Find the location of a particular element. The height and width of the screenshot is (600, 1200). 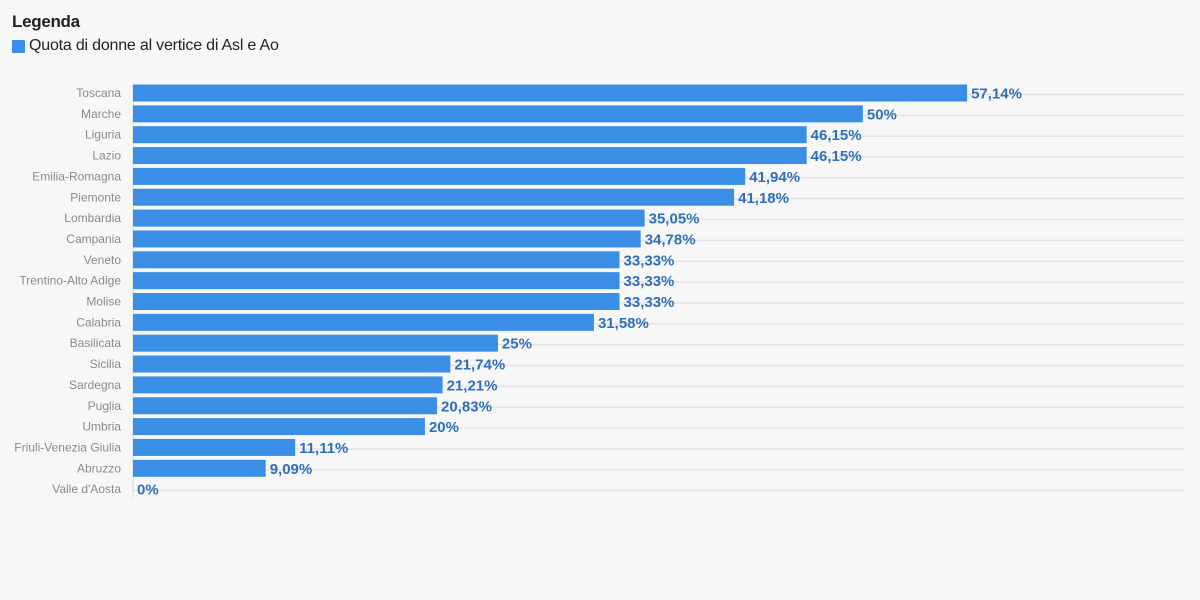

legend-swatch is located at coordinates (18, 46).